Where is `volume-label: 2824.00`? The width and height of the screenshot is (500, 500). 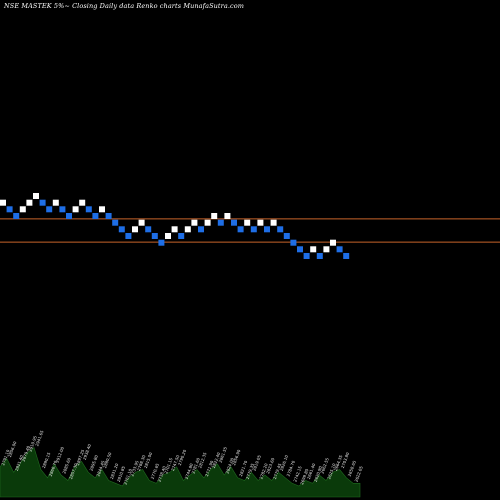 volume-label: 2824.00 is located at coordinates (229, 466).